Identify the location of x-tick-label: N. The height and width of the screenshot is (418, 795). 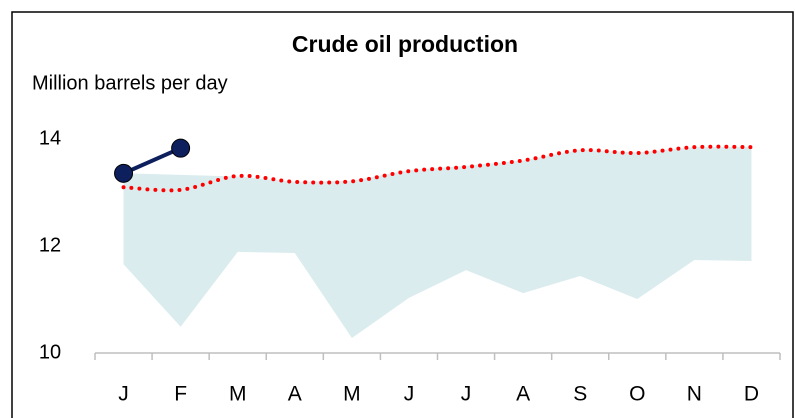
(694, 394).